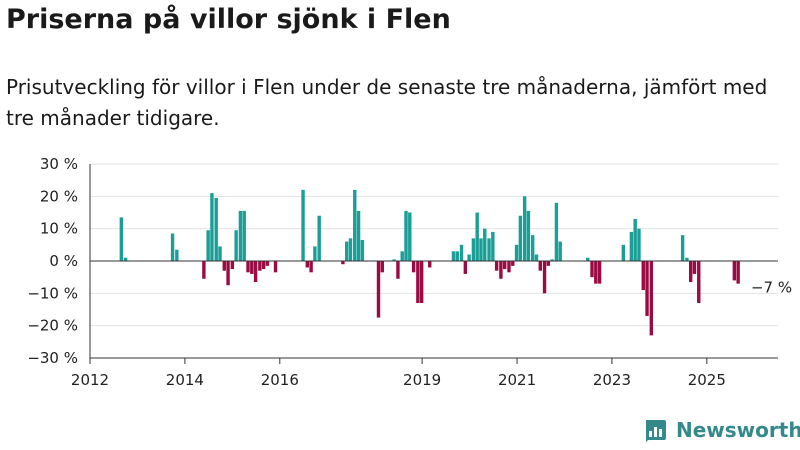 This screenshot has height=450, width=800. What do you see at coordinates (59, 229) in the screenshot?
I see `y-tick-label: 10 %` at bounding box center [59, 229].